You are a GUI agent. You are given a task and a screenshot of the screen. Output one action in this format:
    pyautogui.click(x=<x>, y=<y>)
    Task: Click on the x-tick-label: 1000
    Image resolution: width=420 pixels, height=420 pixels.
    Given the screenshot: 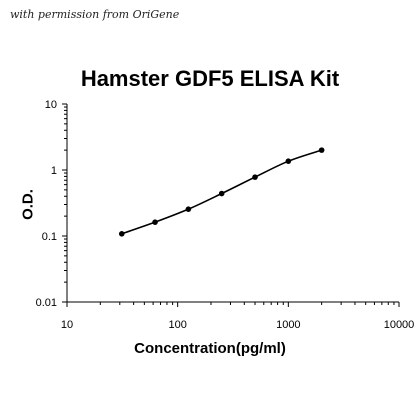 What is the action you would take?
    pyautogui.click(x=288, y=325)
    